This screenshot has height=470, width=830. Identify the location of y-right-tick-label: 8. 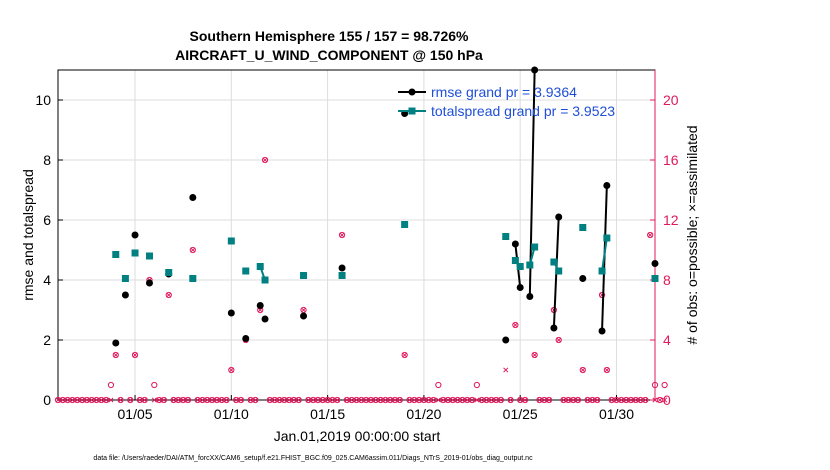
(667, 280).